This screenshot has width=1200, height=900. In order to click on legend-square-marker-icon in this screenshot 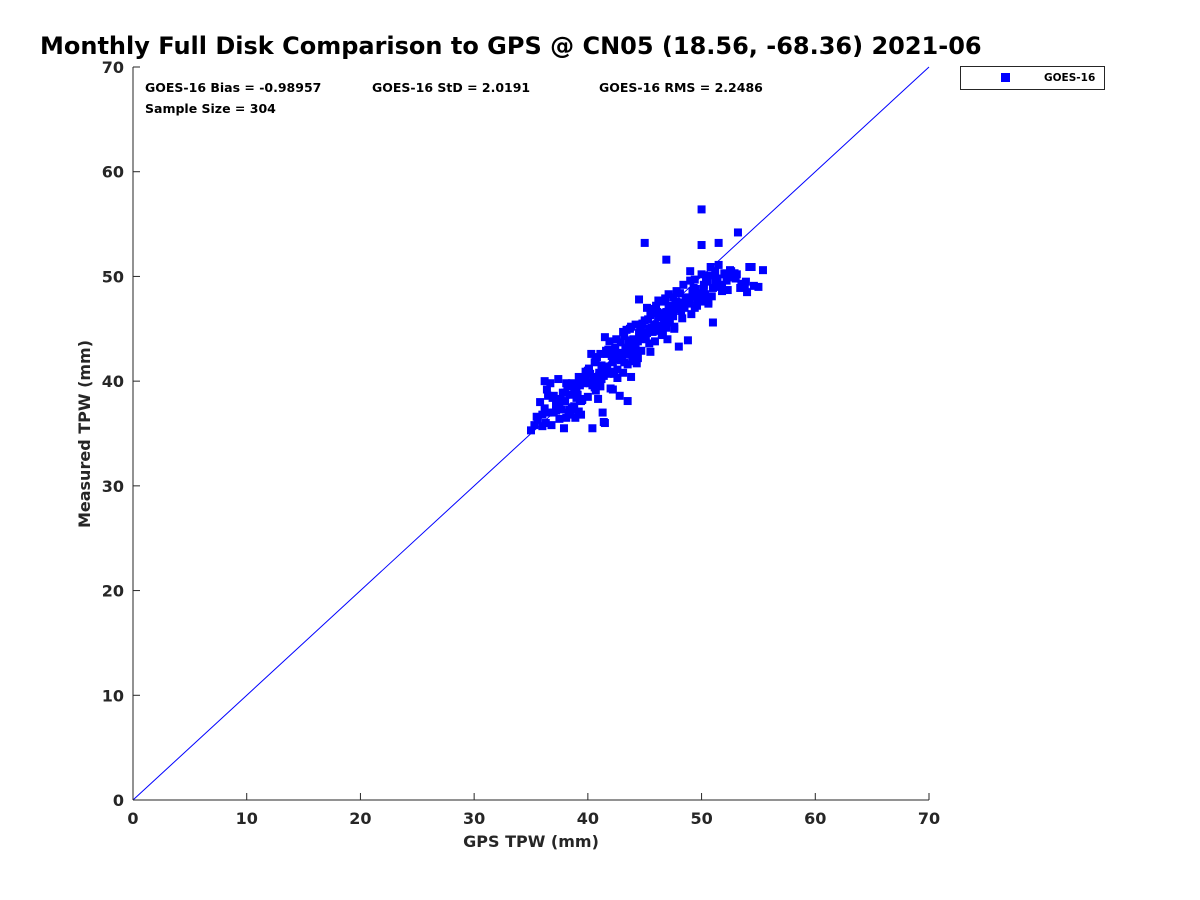, I will do `click(1005, 77)`.